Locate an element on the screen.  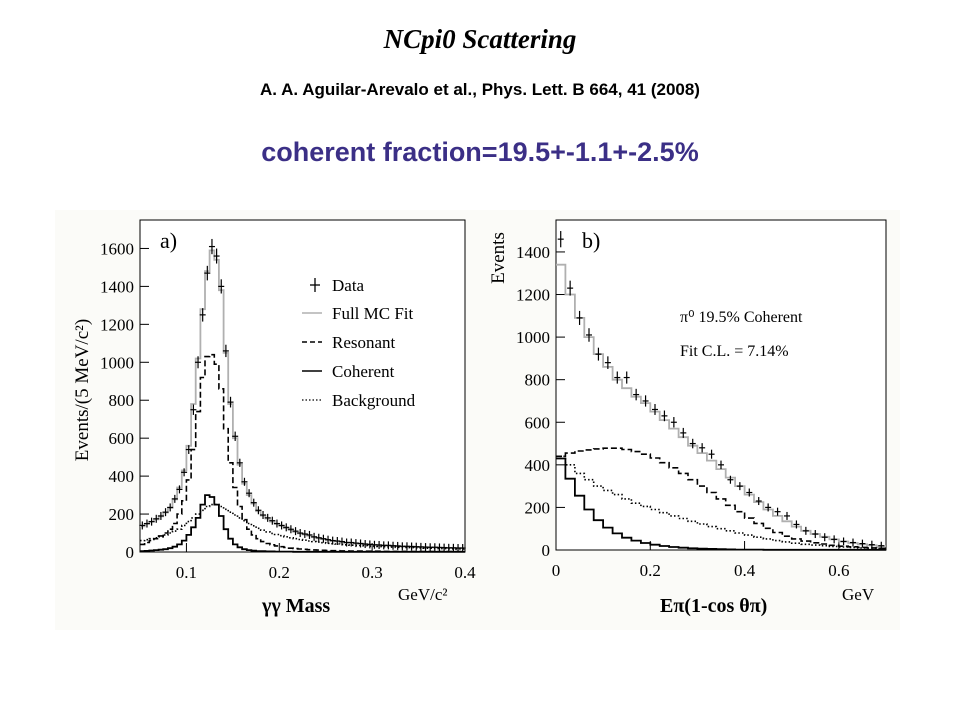
legend-coherent-label: Coherent is located at coordinates (363, 371).